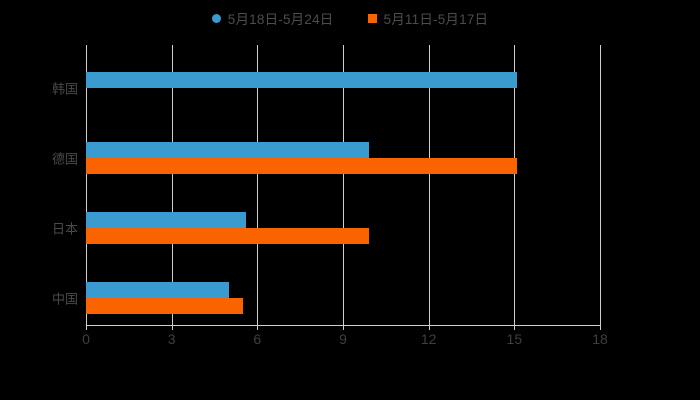 This screenshot has height=400, width=700. Describe the element at coordinates (436, 19) in the screenshot. I see `legend-label-series-2: 5月11日-5月17日` at that location.